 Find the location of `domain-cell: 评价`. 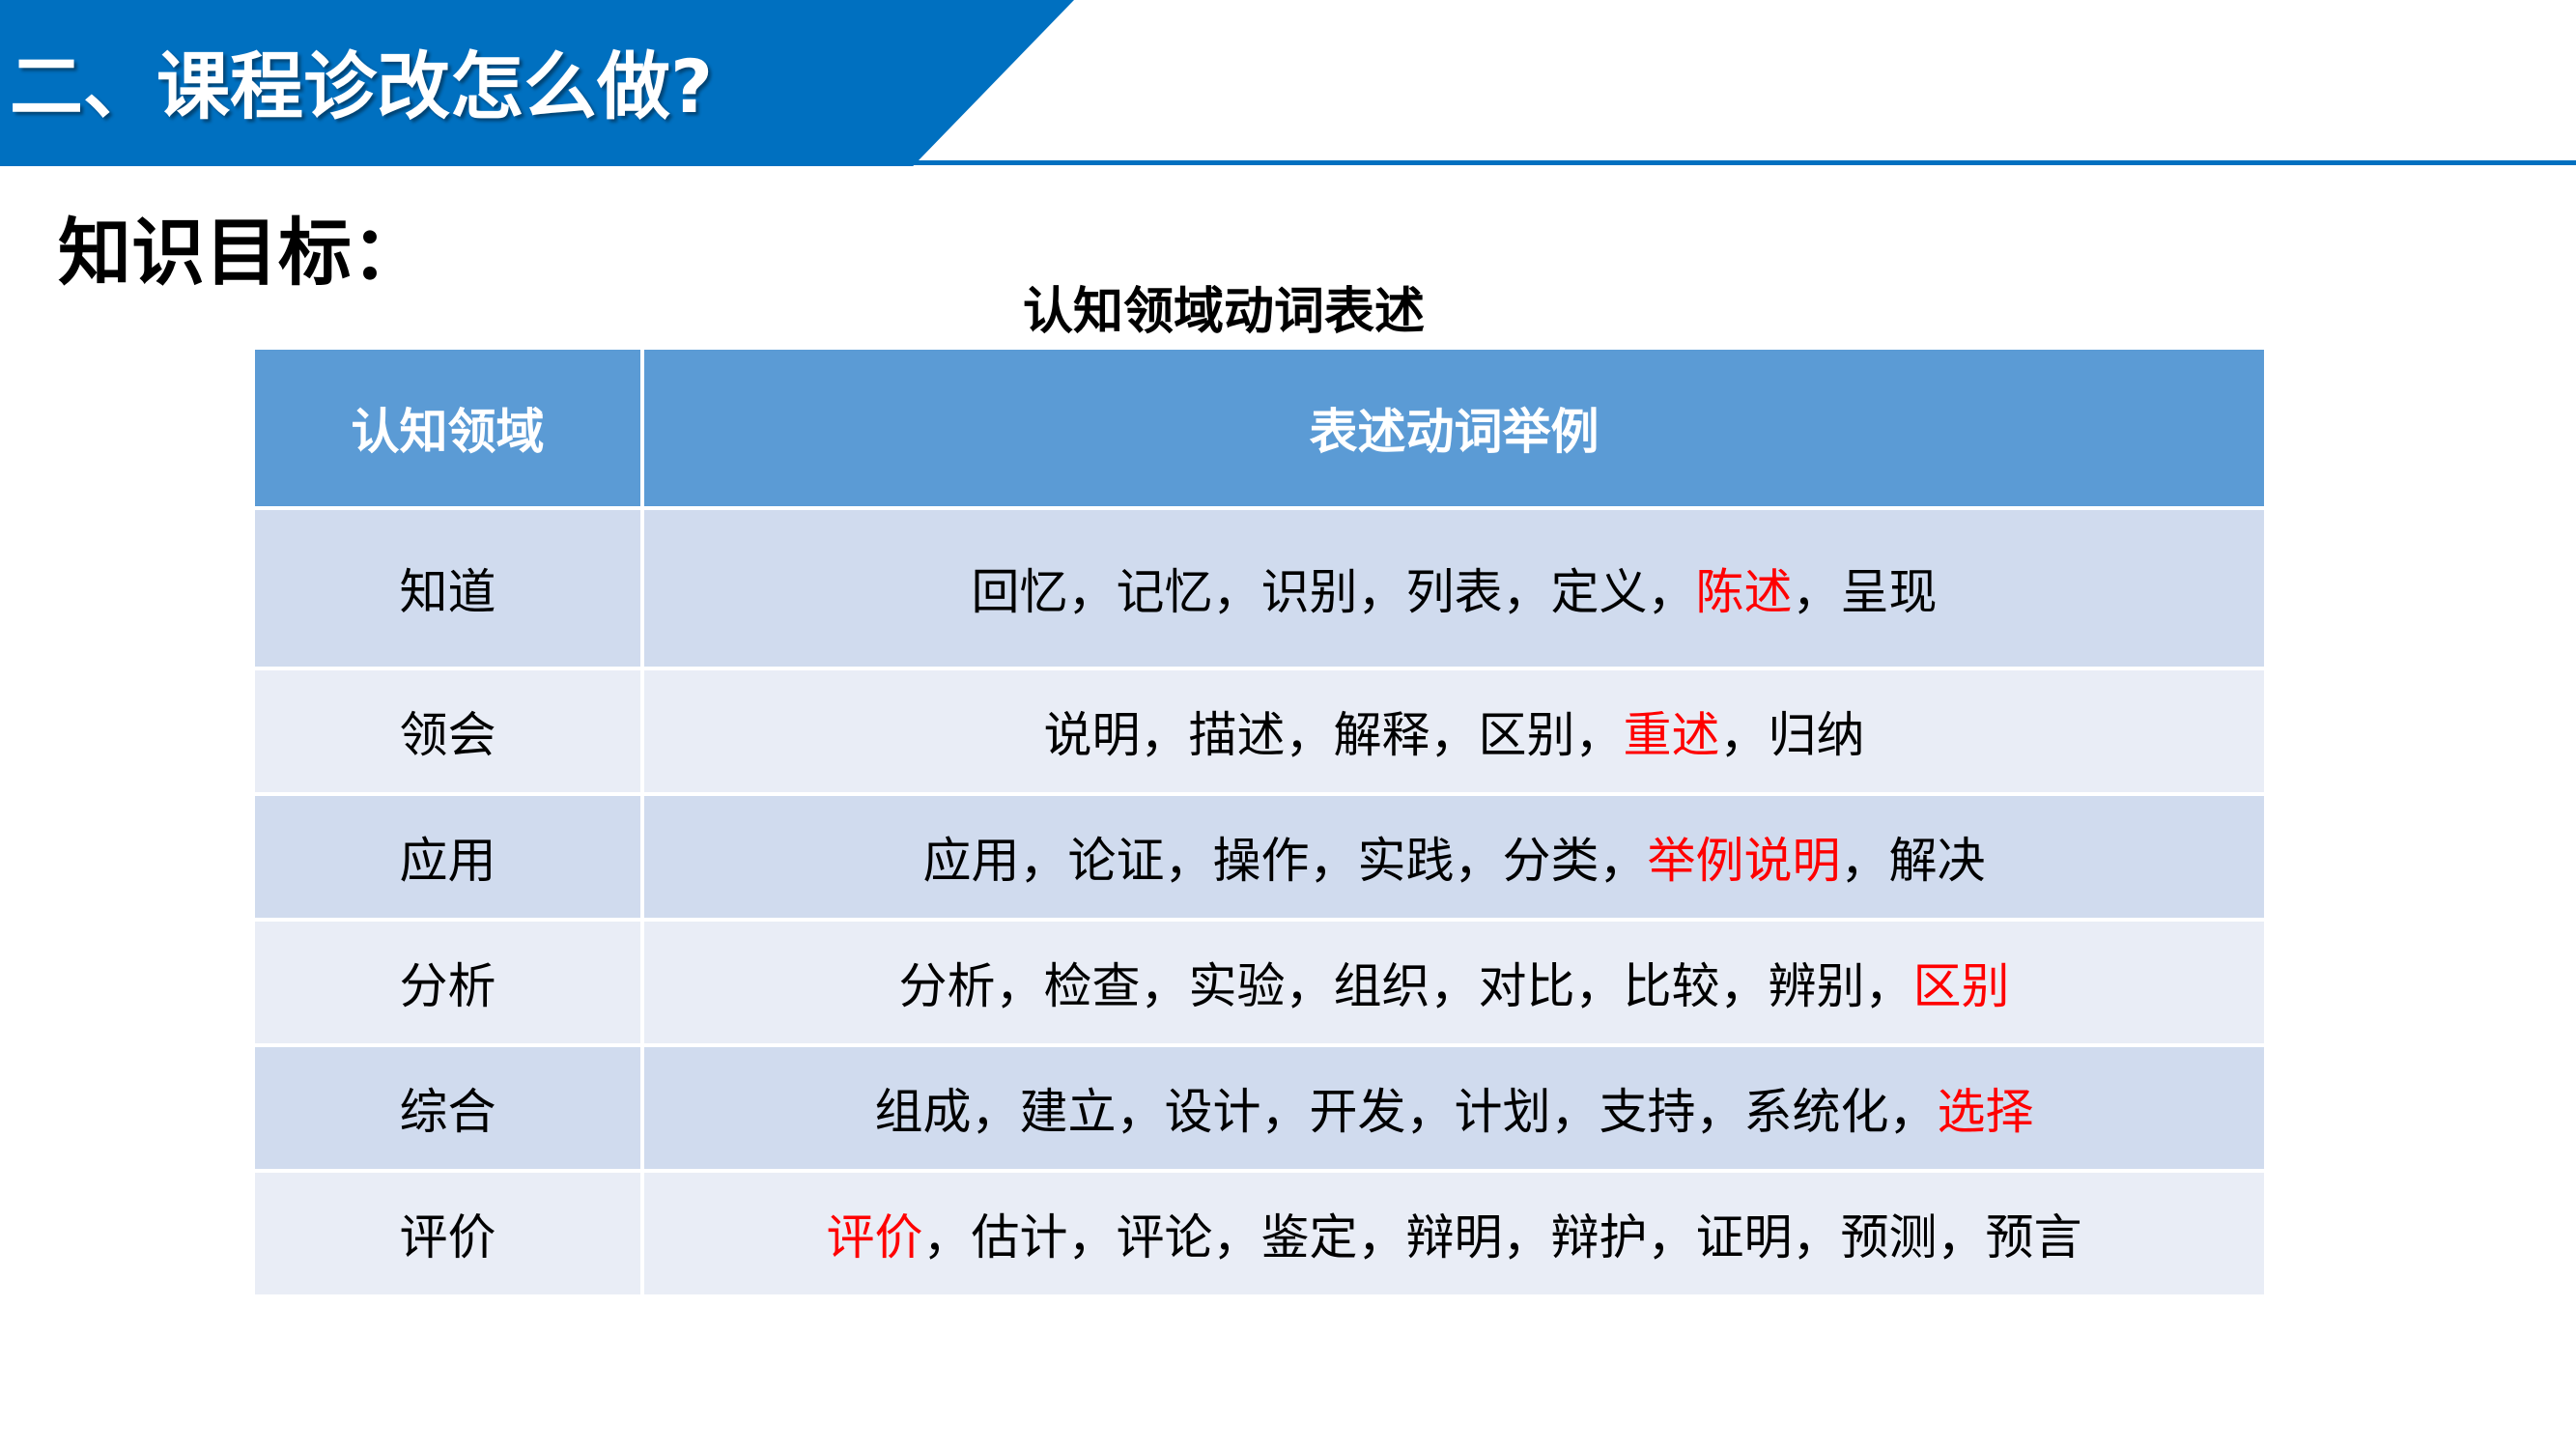

domain-cell: 评价 is located at coordinates (447, 1234).